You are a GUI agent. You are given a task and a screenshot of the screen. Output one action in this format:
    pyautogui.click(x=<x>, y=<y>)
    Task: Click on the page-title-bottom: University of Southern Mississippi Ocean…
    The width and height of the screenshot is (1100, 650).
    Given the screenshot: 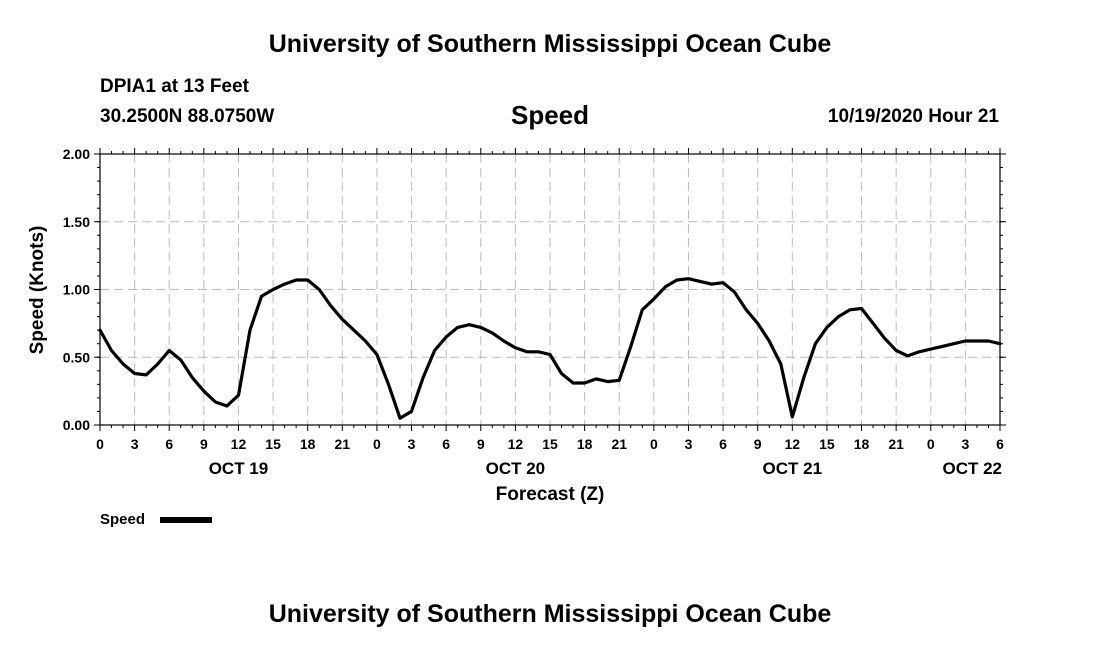 What is the action you would take?
    pyautogui.click(x=550, y=614)
    